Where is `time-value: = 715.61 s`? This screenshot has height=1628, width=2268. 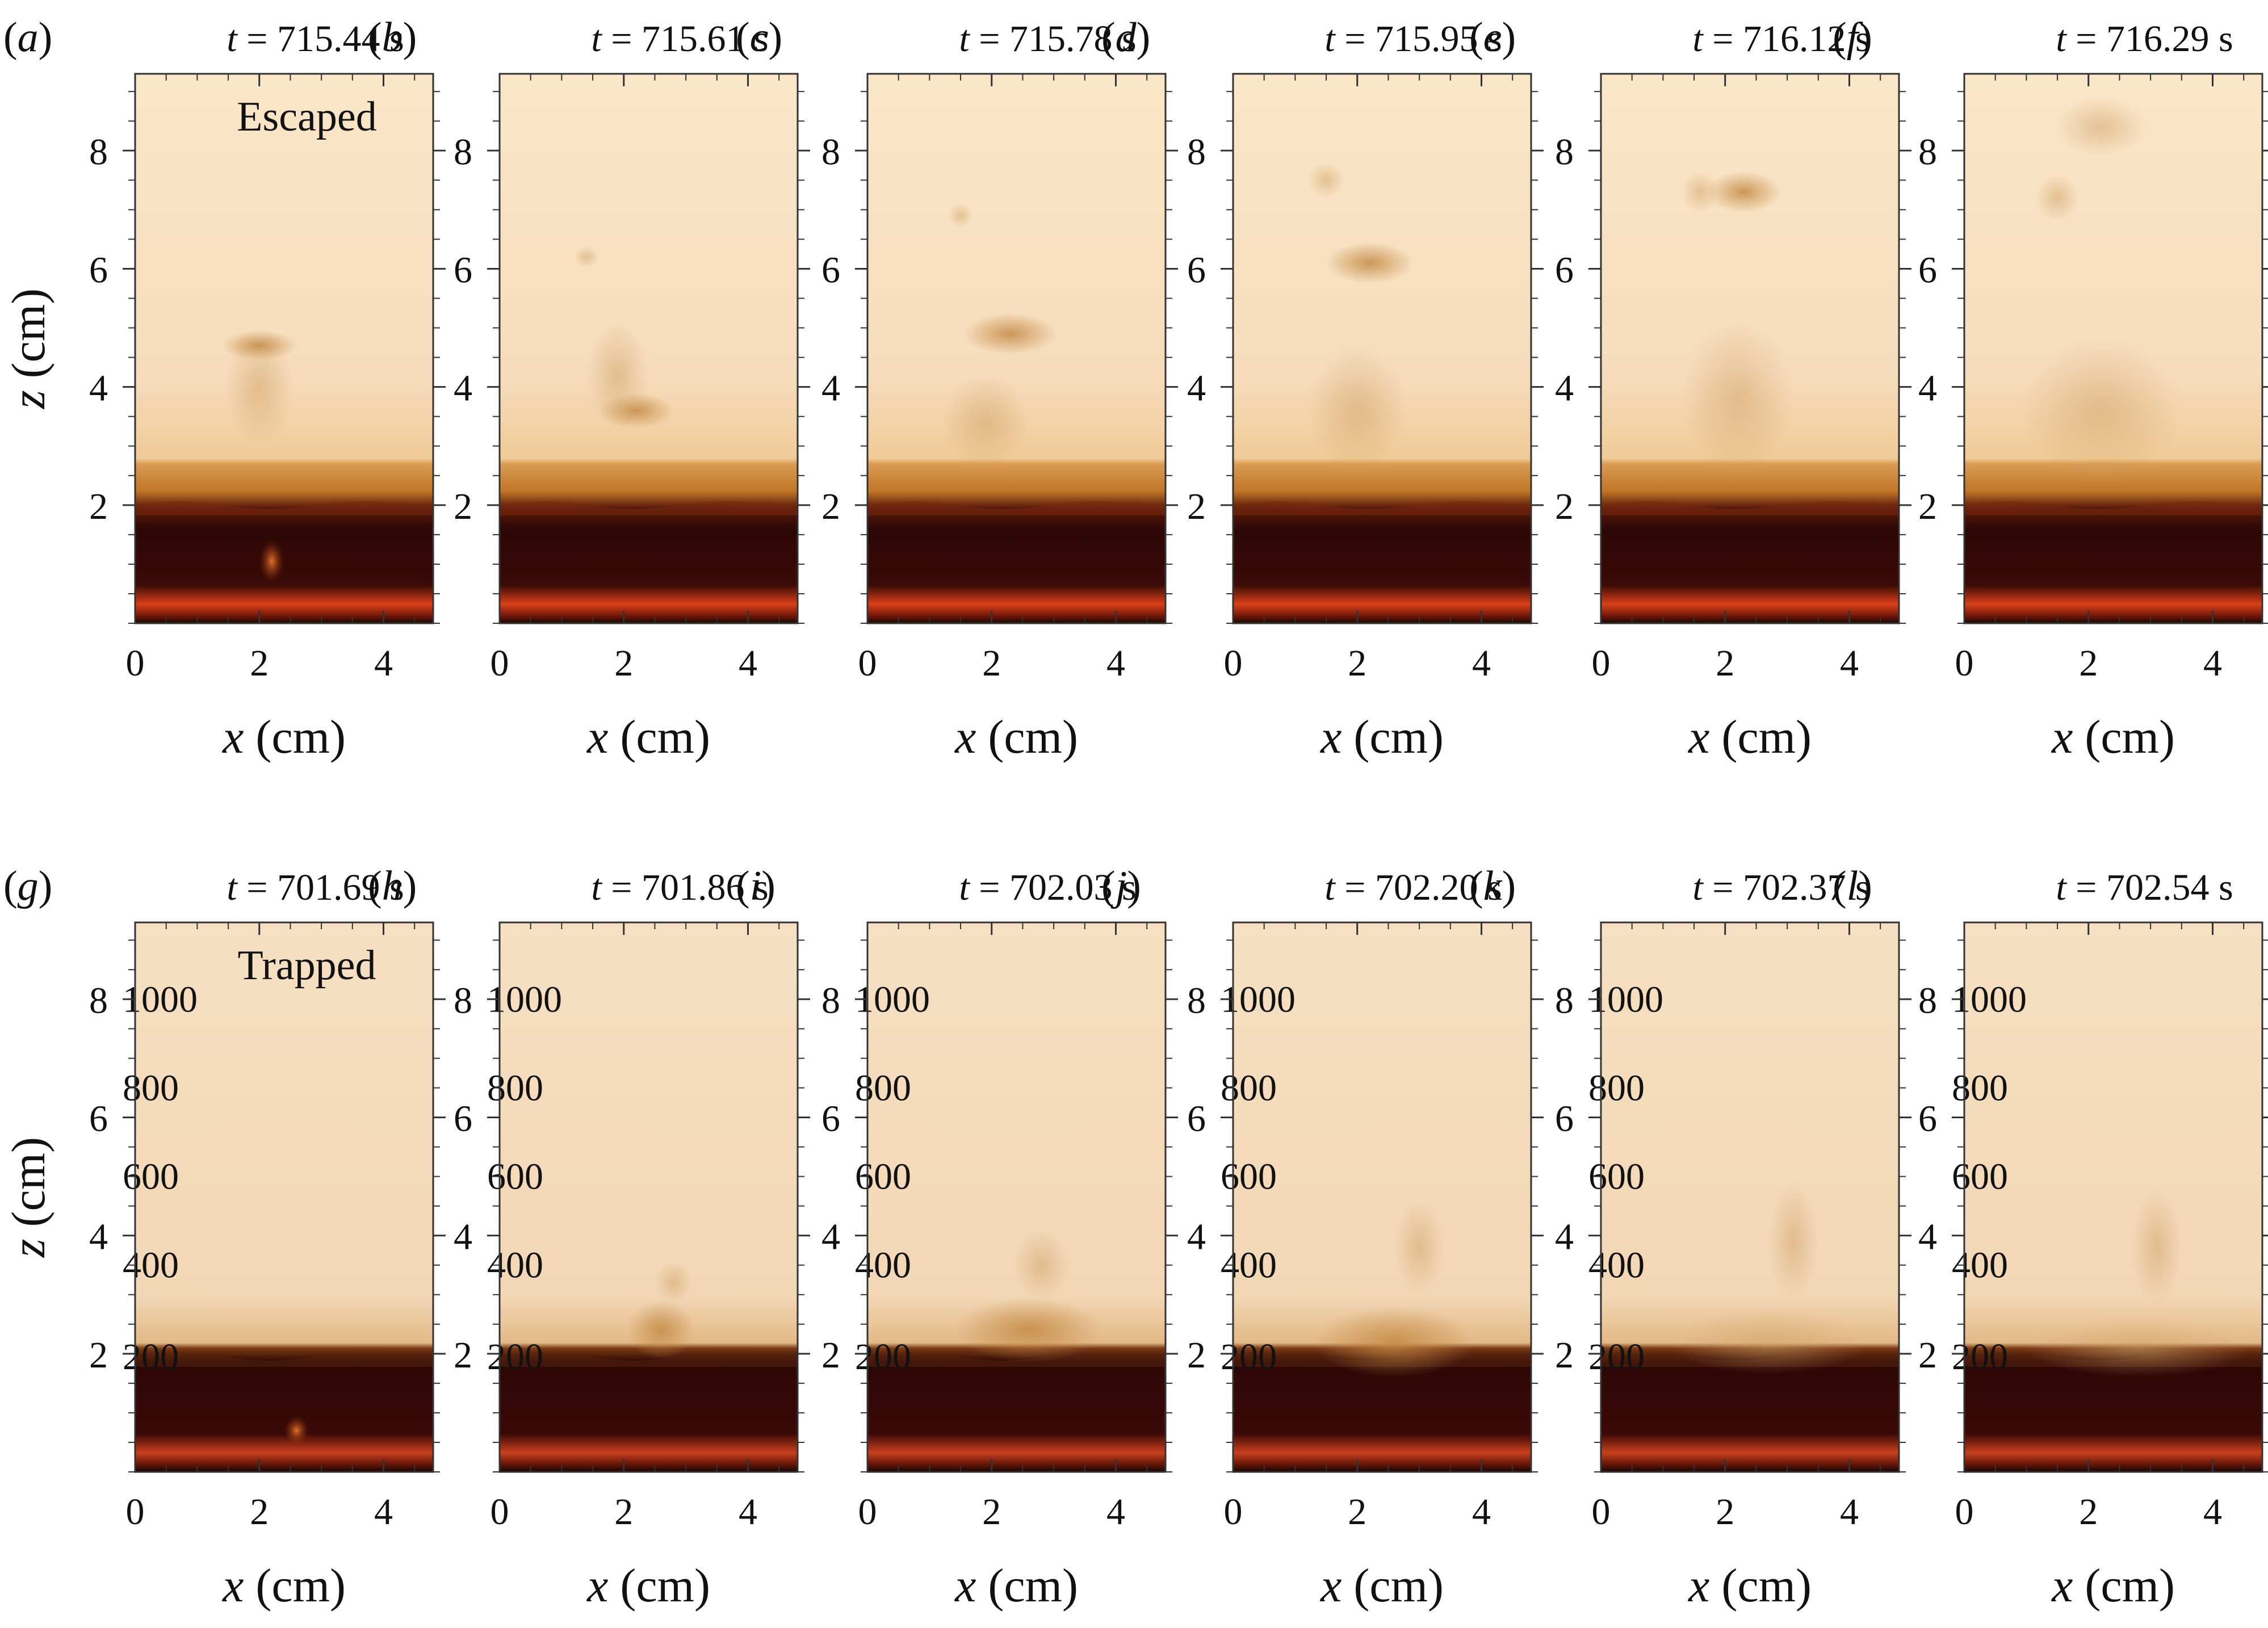
time-value: = 715.61 s is located at coordinates (685, 39).